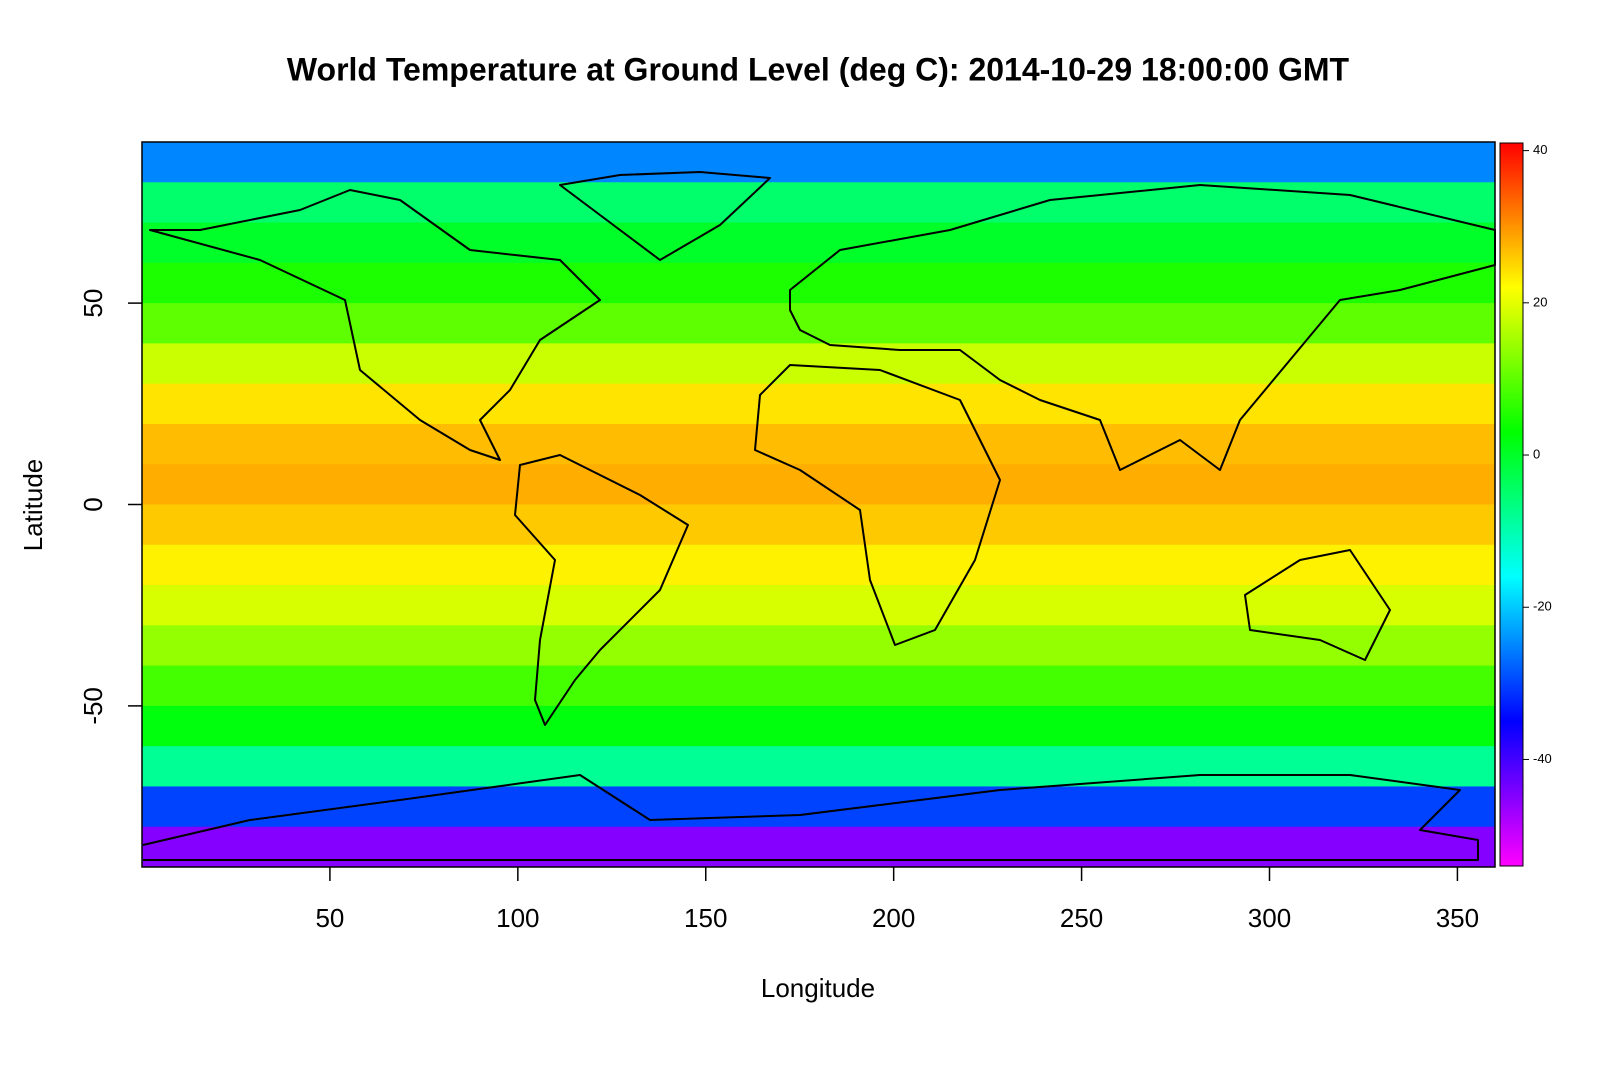 This screenshot has height=1071, width=1600. What do you see at coordinates (818, 988) in the screenshot?
I see `x-axis-label: Longitude` at bounding box center [818, 988].